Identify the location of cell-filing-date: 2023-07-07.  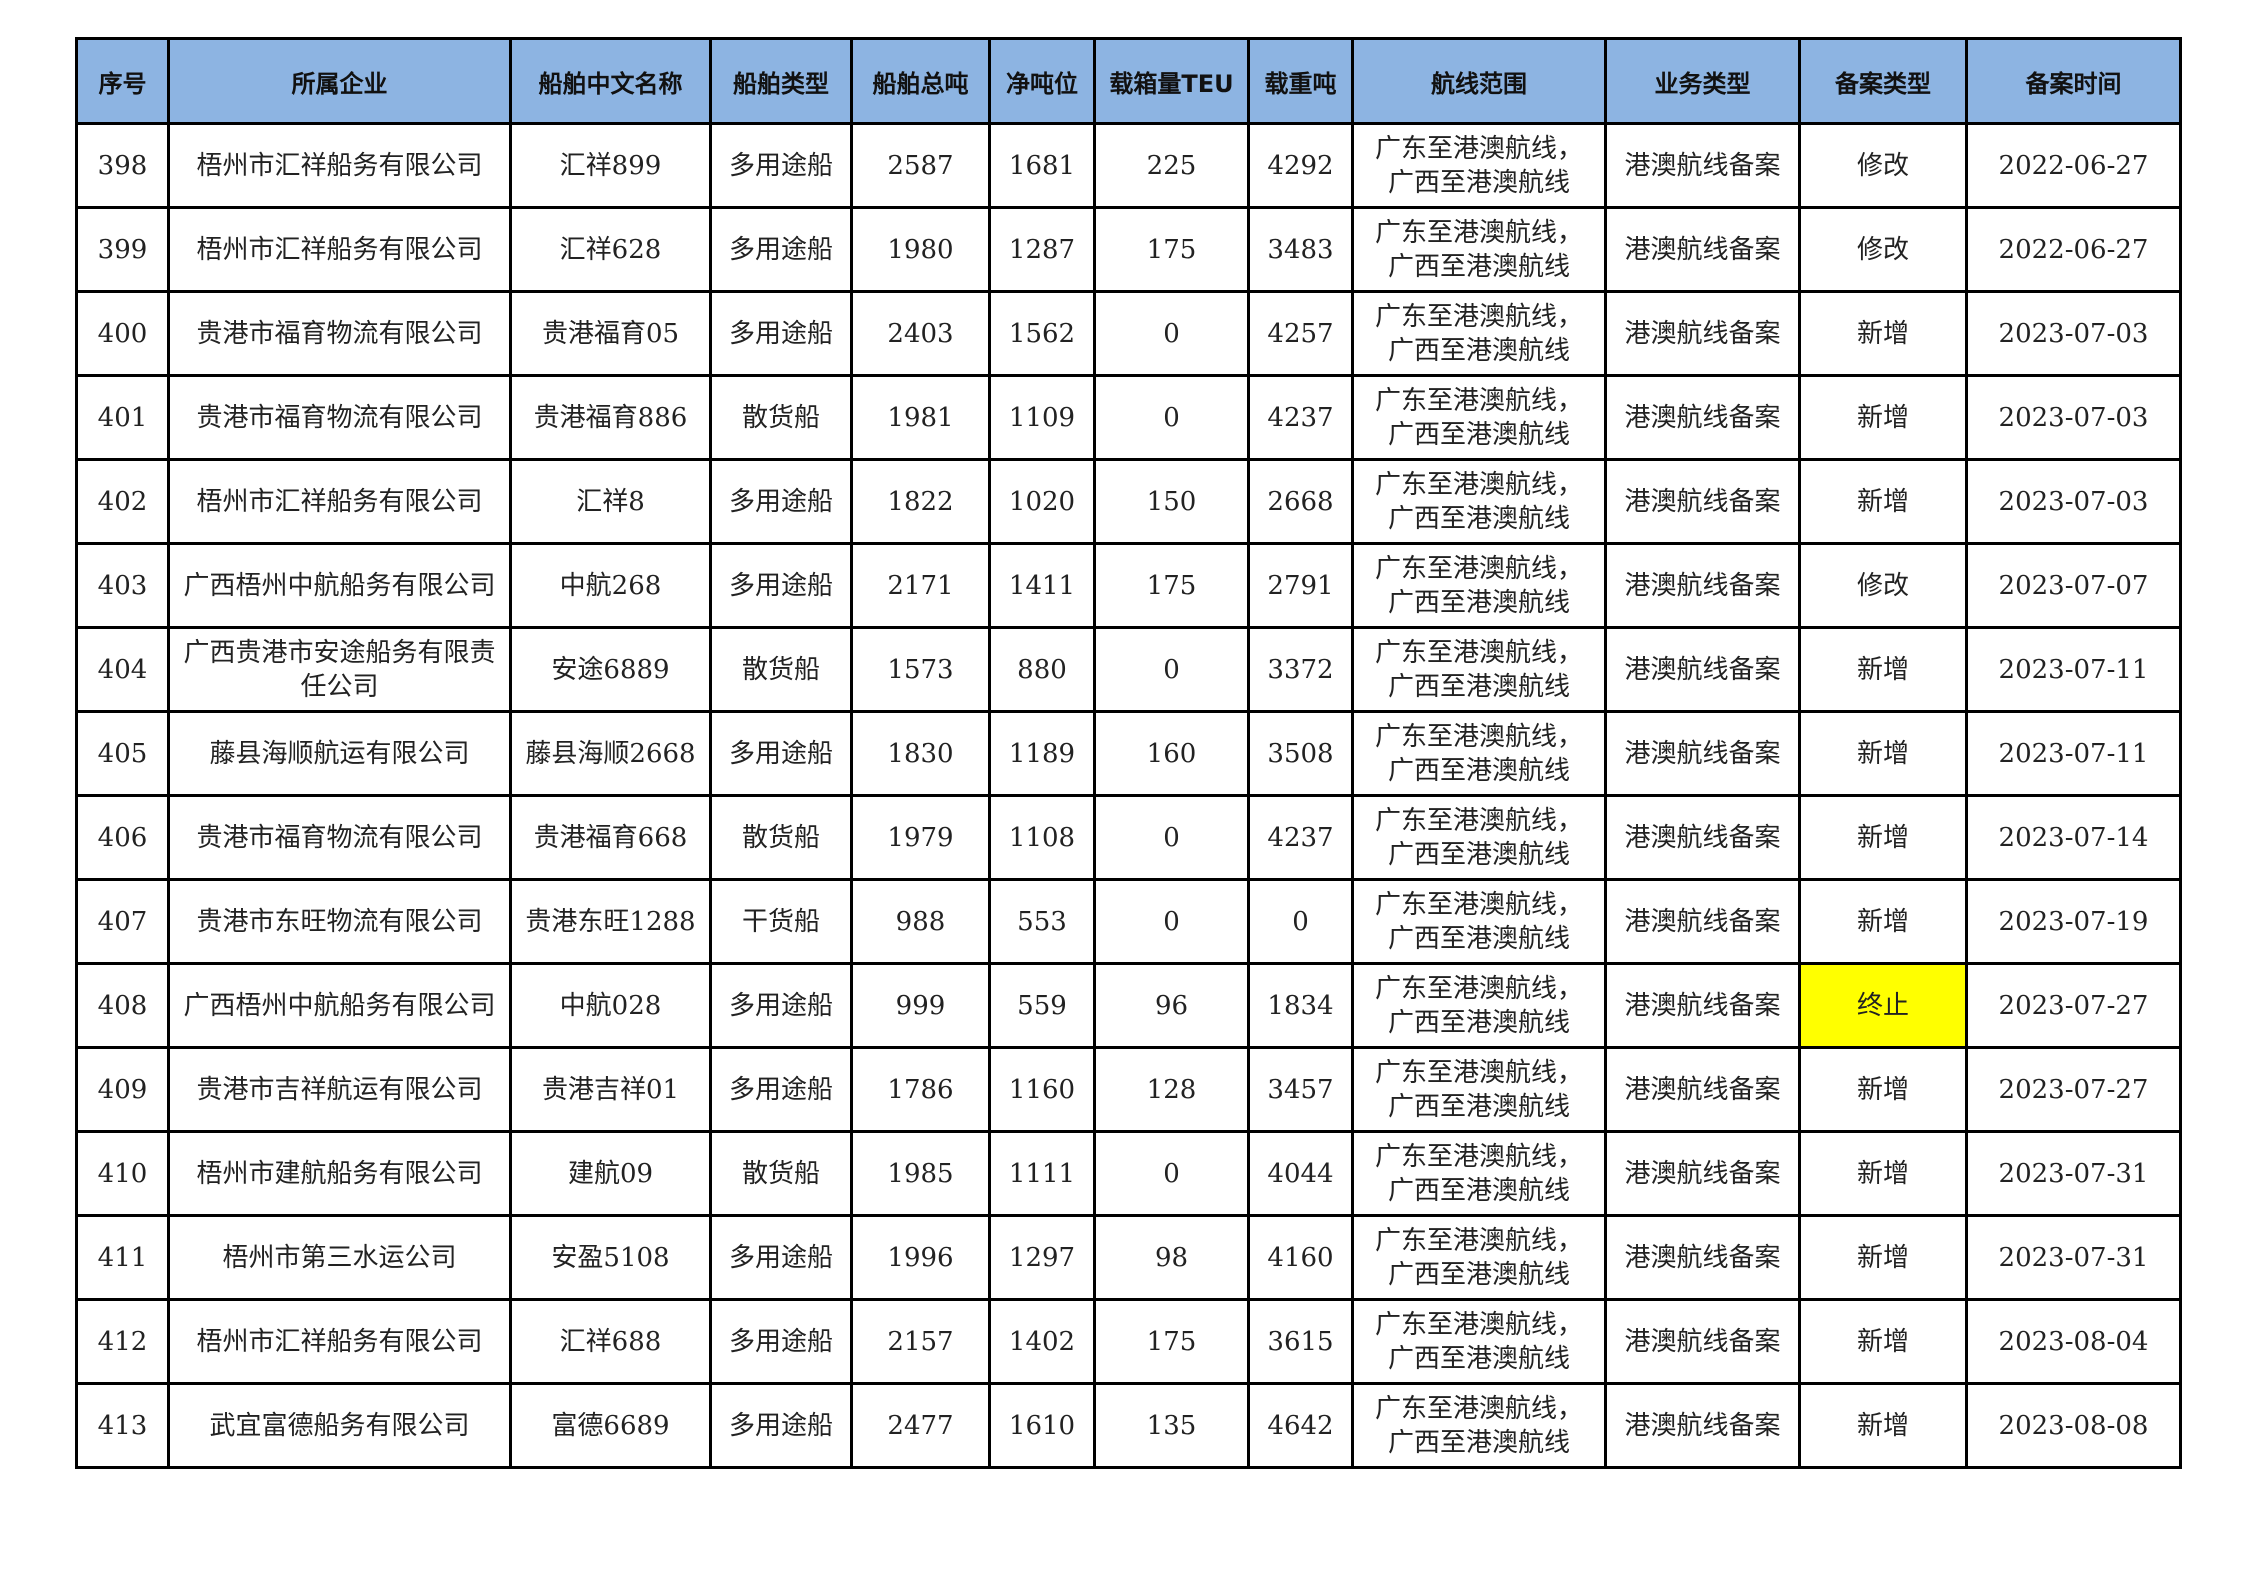
(2073, 585).